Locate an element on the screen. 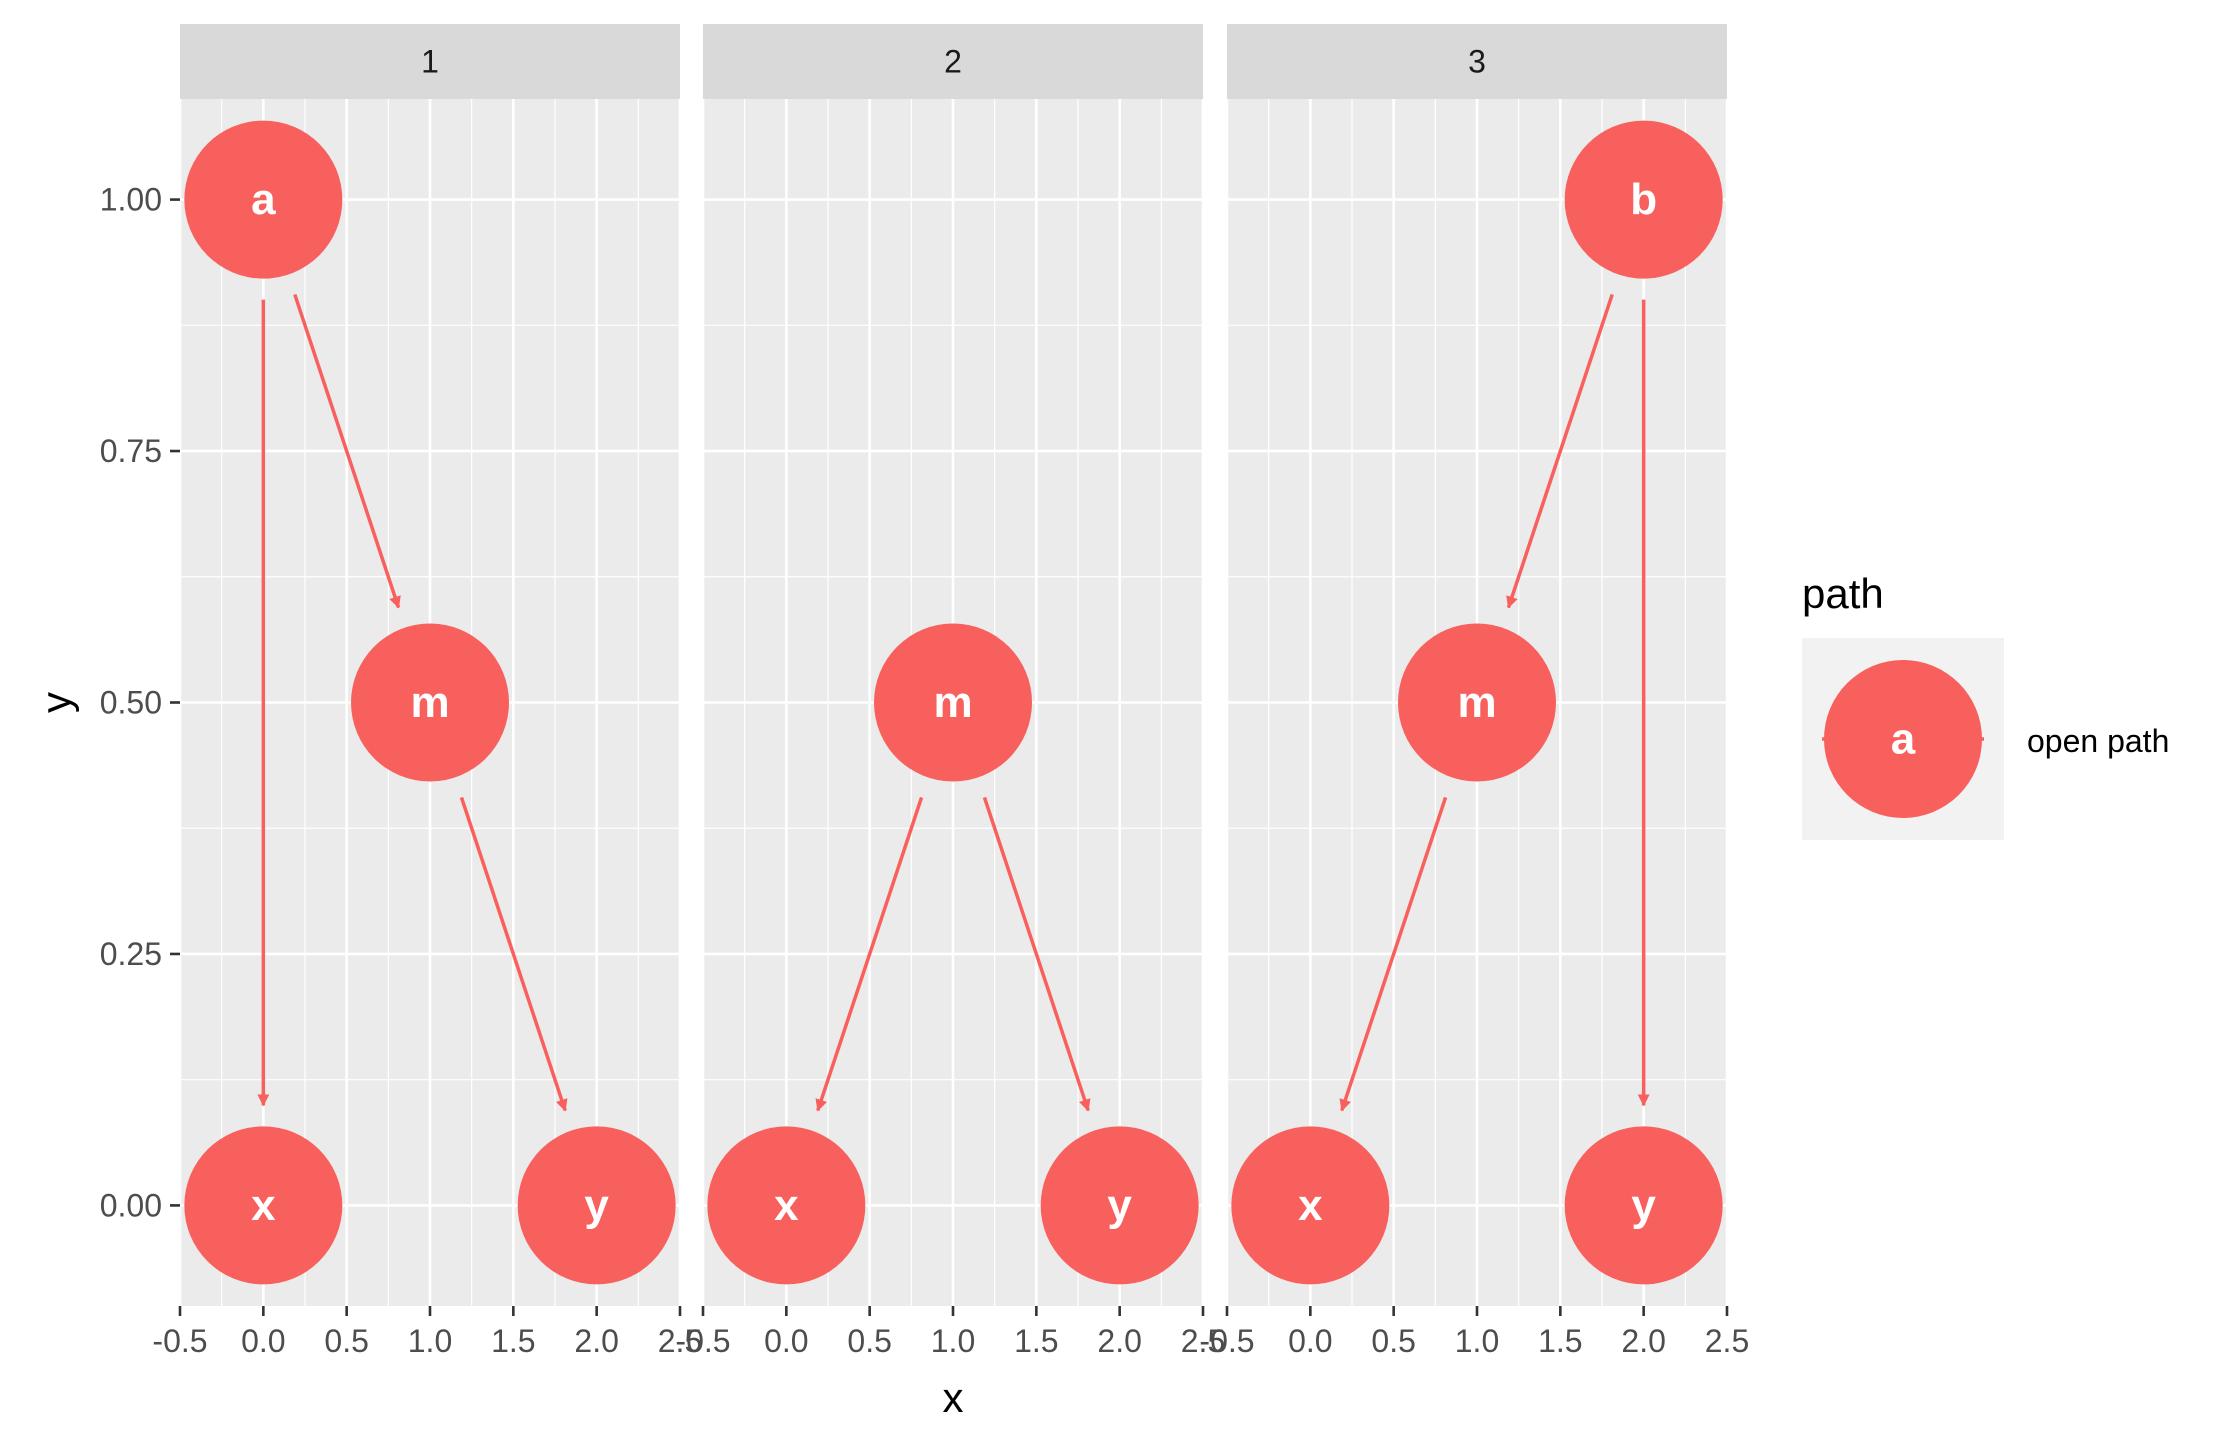 Image resolution: width=2240 pixels, height=1440 pixels. y-tick-label: 0.25 is located at coordinates (131, 954).